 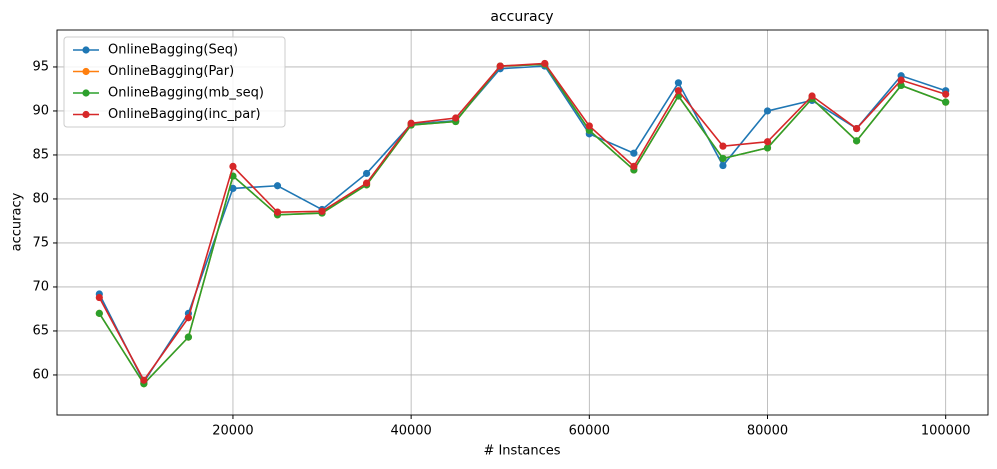 I want to click on chart-title: accuracy, so click(x=521, y=17).